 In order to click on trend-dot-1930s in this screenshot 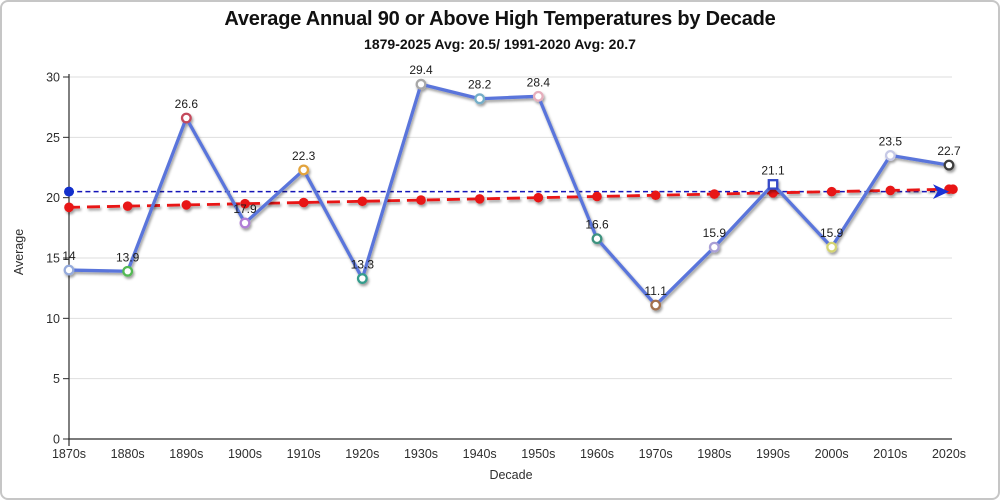, I will do `click(421, 200)`.